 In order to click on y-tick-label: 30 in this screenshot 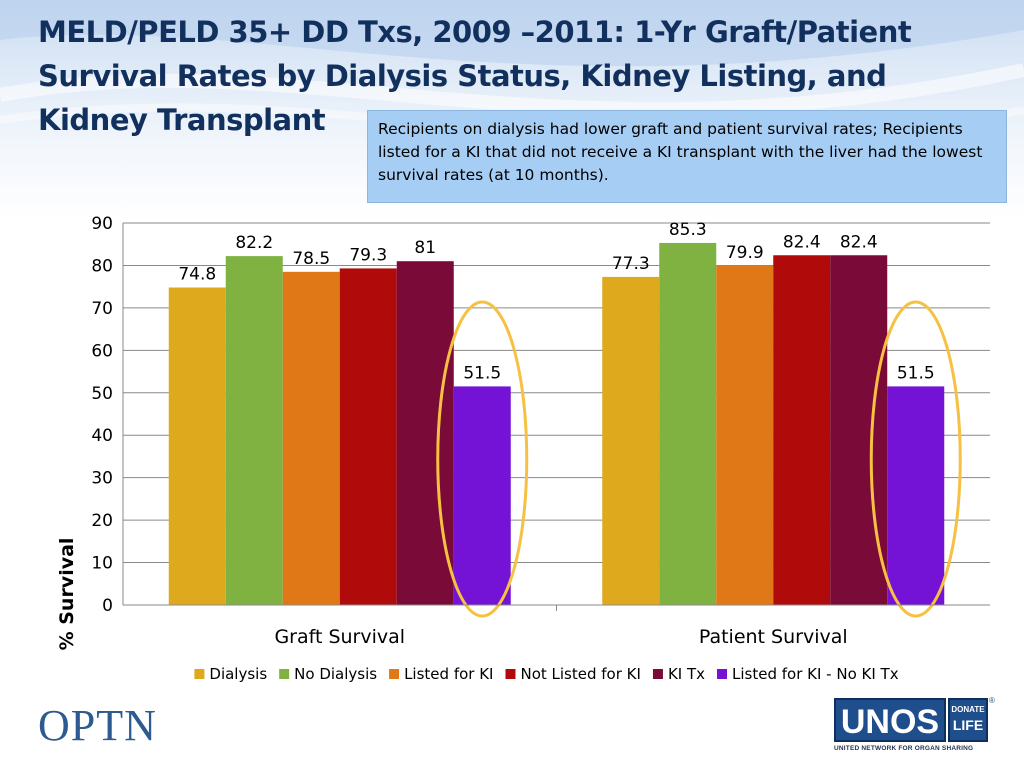, I will do `click(102, 479)`.